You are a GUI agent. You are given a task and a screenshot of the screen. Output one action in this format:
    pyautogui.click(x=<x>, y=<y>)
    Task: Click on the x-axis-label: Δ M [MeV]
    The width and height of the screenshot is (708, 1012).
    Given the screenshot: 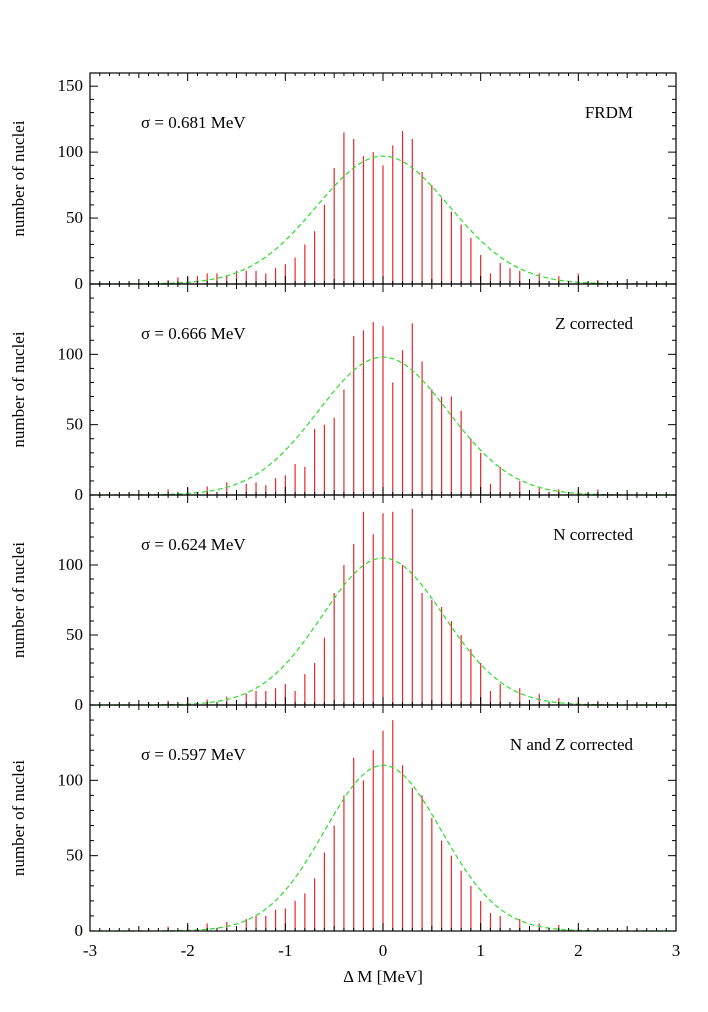 What is the action you would take?
    pyautogui.click(x=383, y=976)
    